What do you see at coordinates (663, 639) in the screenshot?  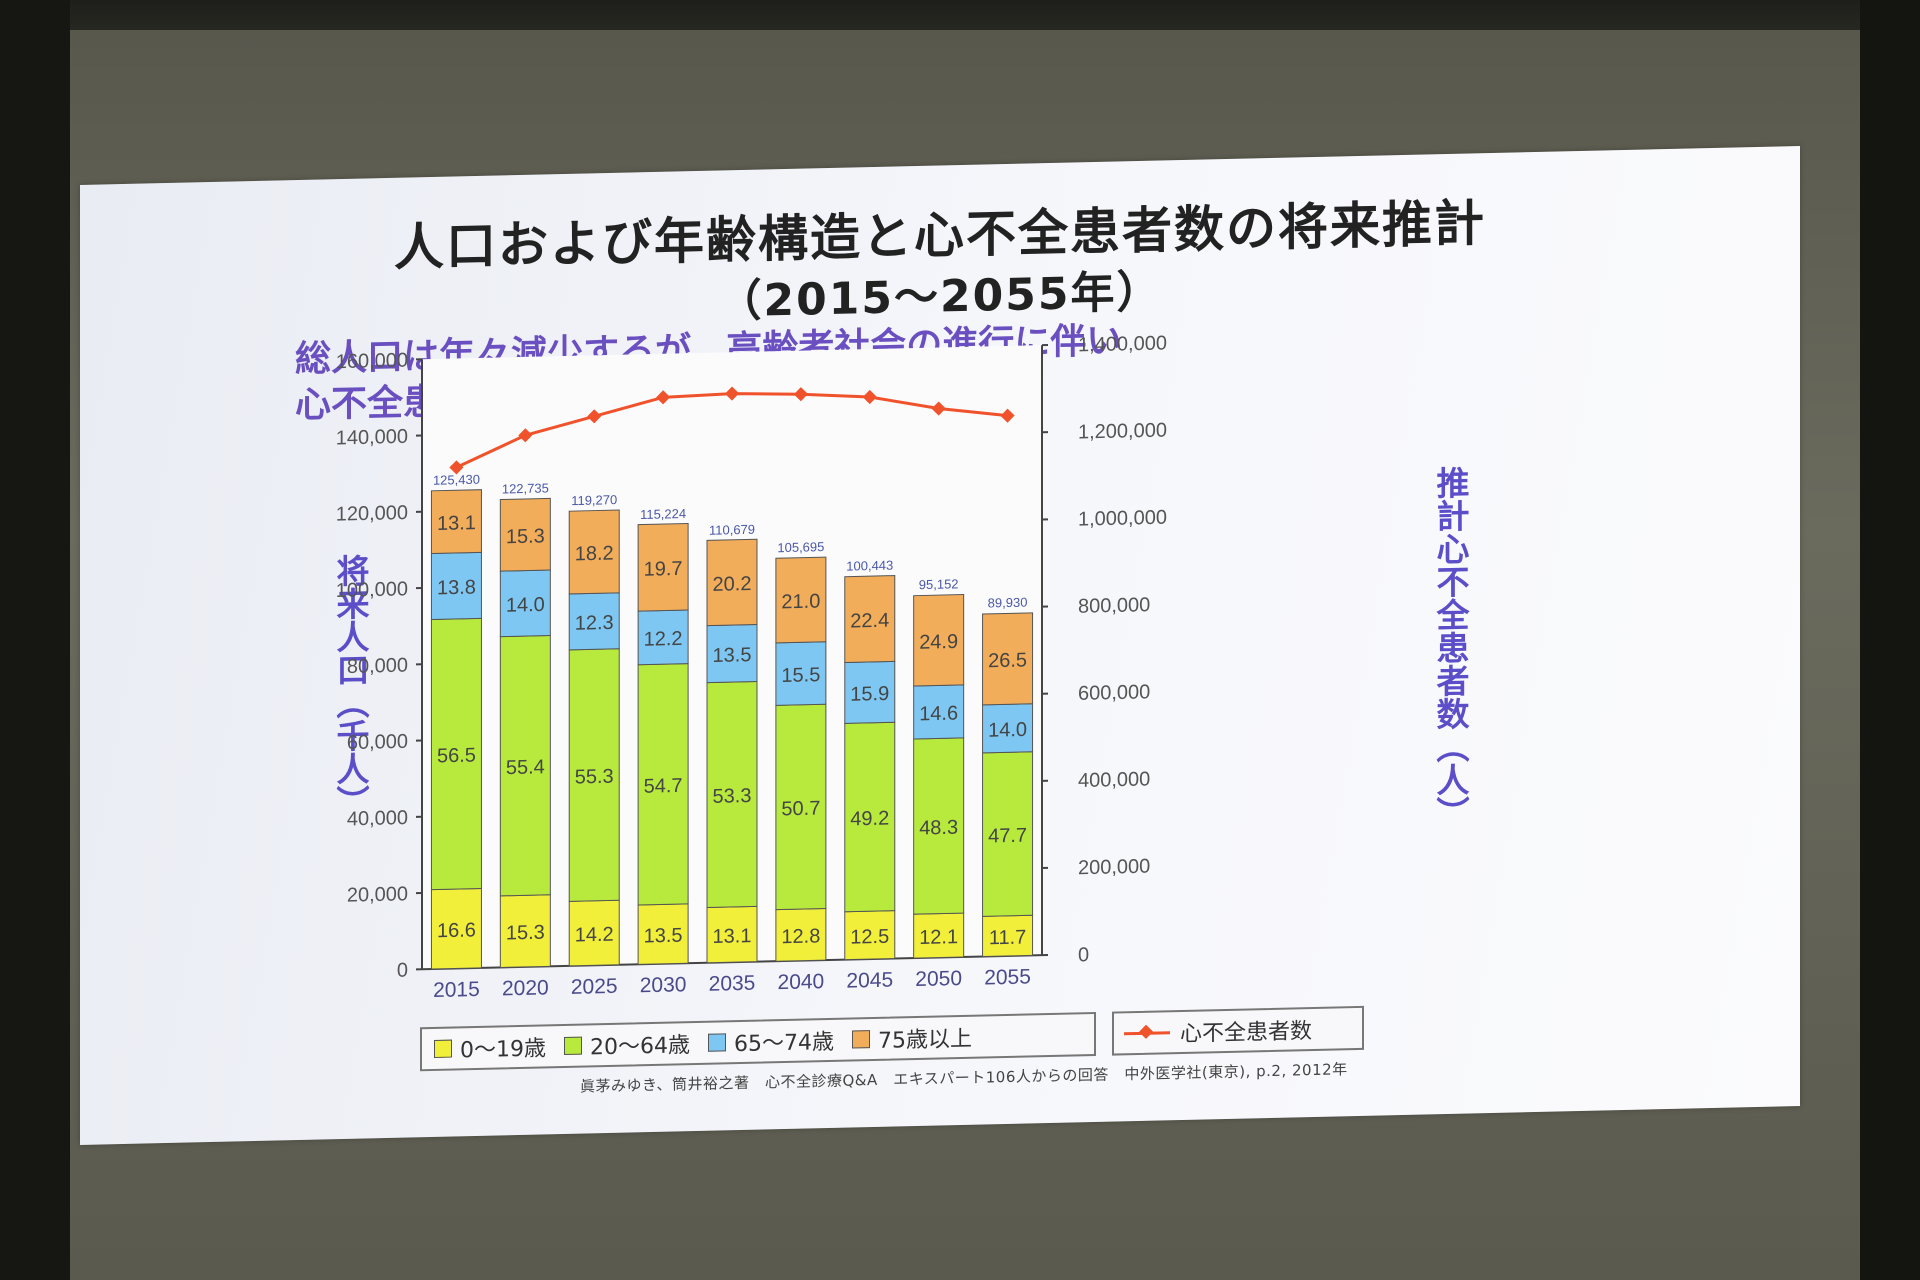 I see `bar-segment-label: 12.2` at bounding box center [663, 639].